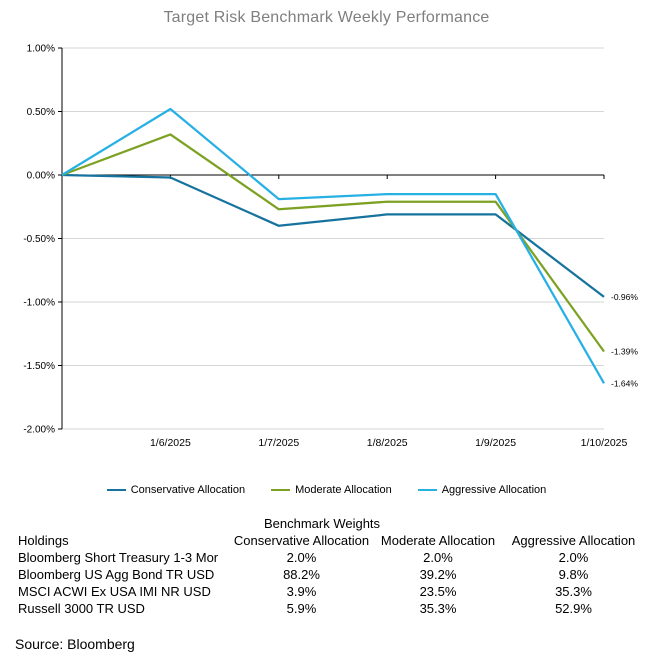 The image size is (653, 660). I want to click on weight-value: 3.9%, so click(301, 591).